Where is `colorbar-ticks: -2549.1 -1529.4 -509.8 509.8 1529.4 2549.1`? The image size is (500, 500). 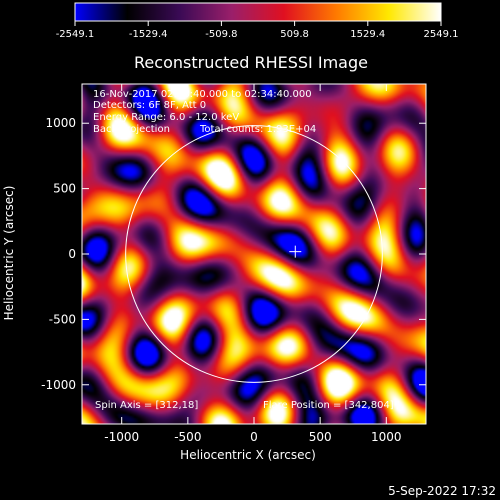
colorbar-ticks: -2549.1 -1529.4 -509.8 509.8 1529.4 2549.1 is located at coordinates (257, 30).